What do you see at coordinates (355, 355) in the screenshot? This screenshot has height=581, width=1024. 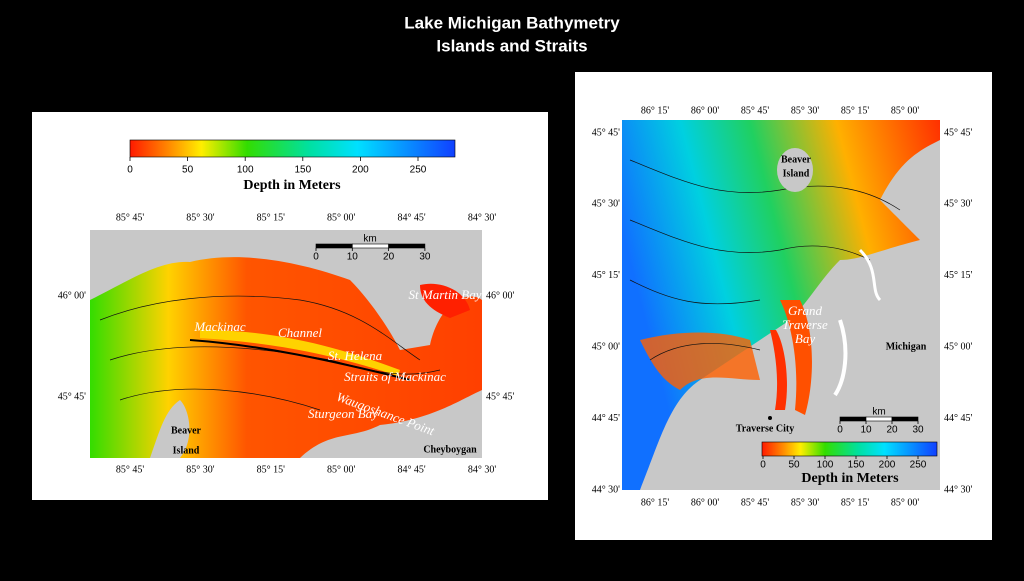 I see `place-label: St. Helena` at bounding box center [355, 355].